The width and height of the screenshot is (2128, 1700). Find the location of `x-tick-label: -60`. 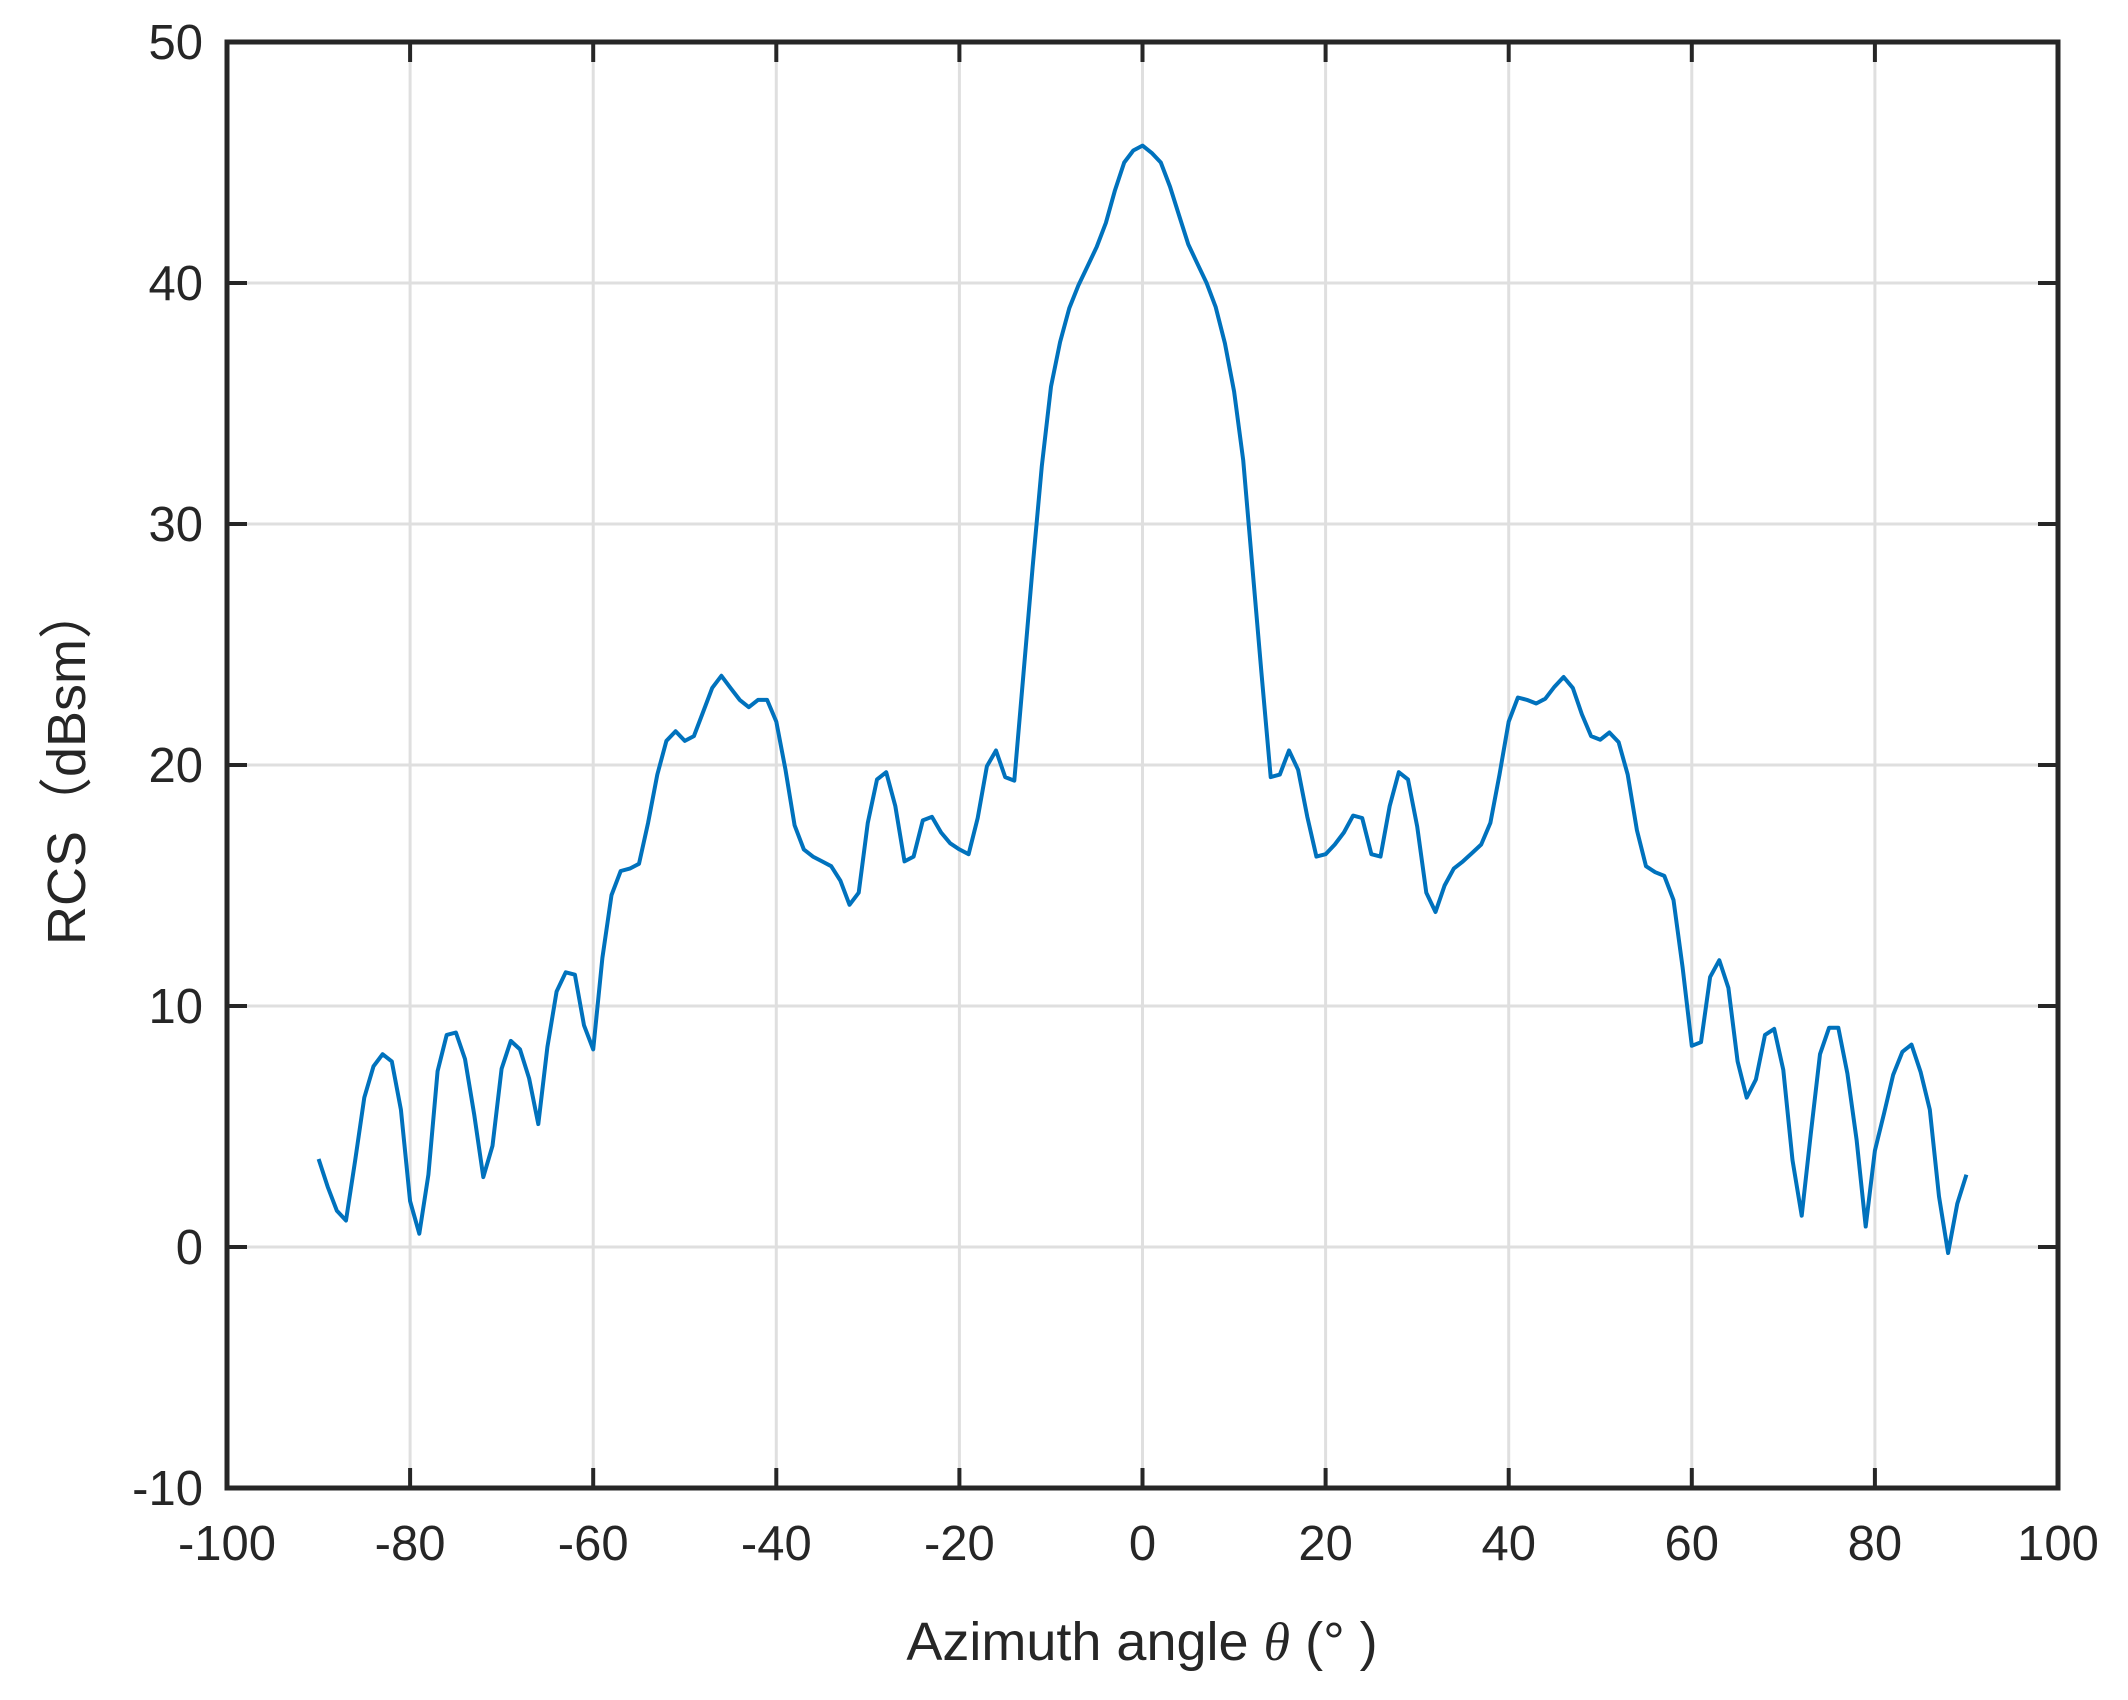

x-tick-label: -60 is located at coordinates (593, 1544).